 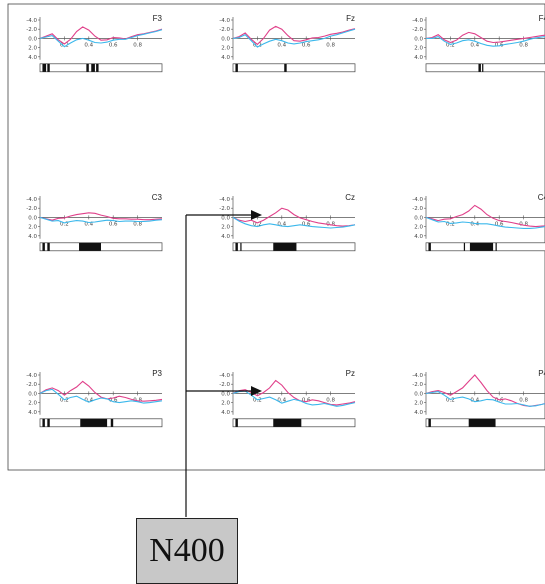 I want to click on panel-p3: -4.0-2.00.02.04.00.2 0.4 0.6 0.8P3, so click(x=94, y=398).